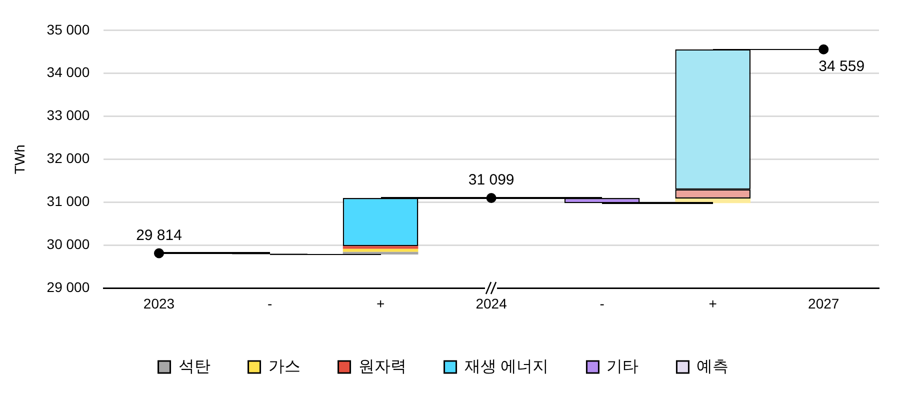  Describe the element at coordinates (194, 367) in the screenshot. I see `legend-label: 석탄` at that location.